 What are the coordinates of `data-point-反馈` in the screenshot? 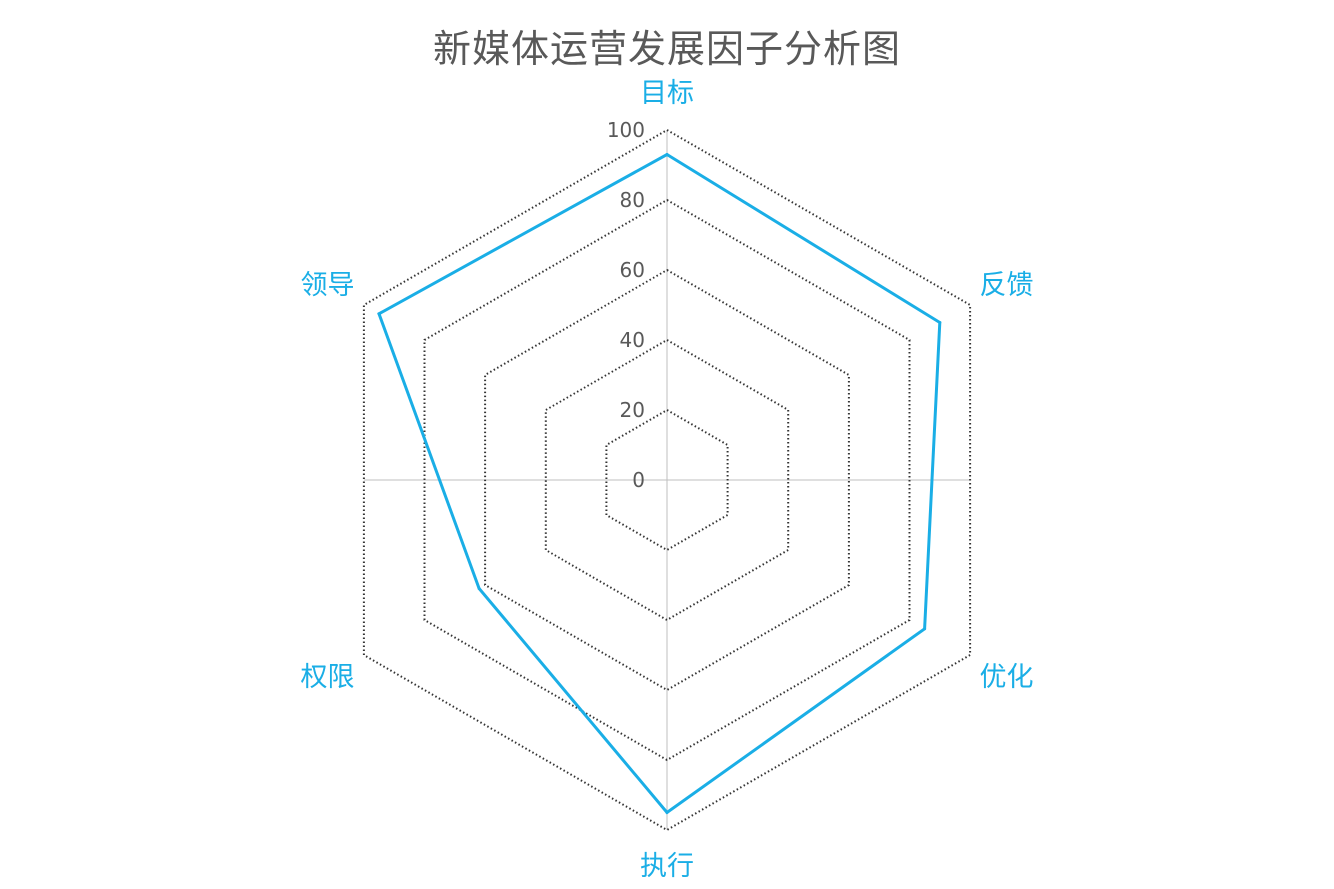 It's located at (940, 322).